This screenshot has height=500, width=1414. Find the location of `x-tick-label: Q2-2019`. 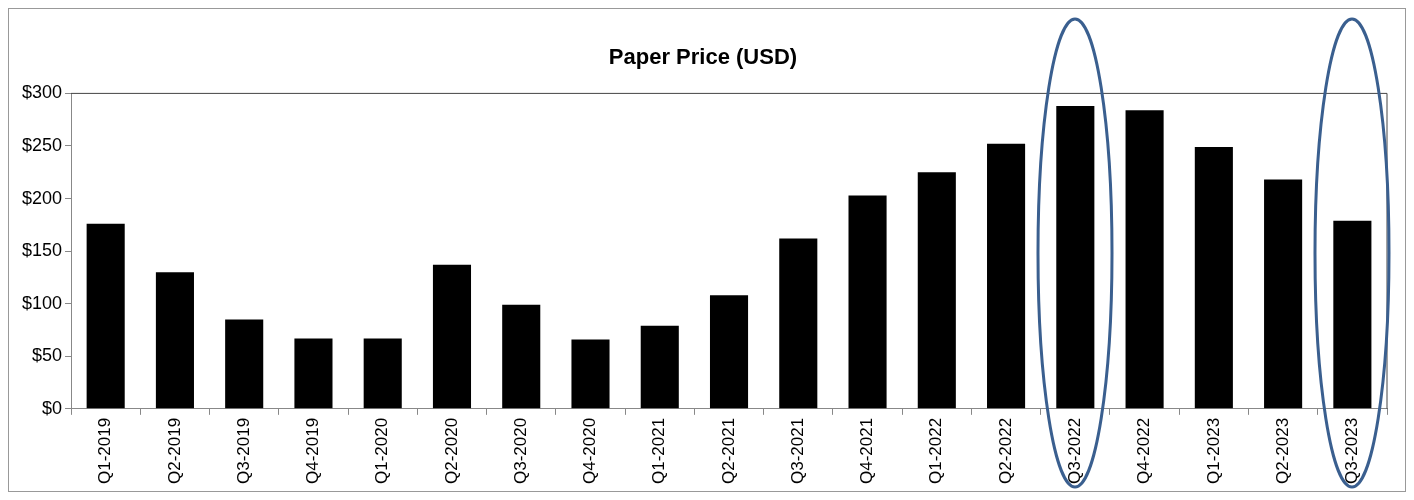

x-tick-label: Q2-2019 is located at coordinates (174, 451).